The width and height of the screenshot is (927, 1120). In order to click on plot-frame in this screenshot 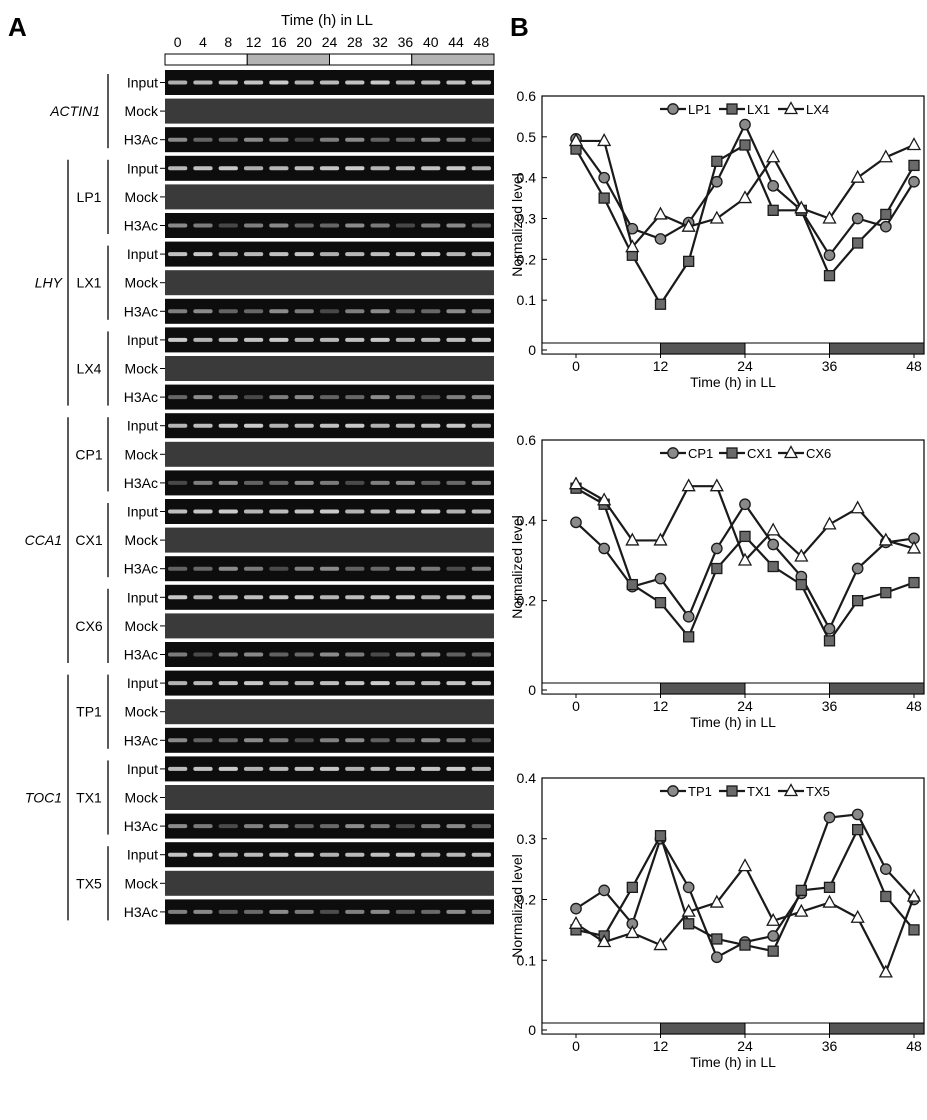, I will do `click(733, 906)`.